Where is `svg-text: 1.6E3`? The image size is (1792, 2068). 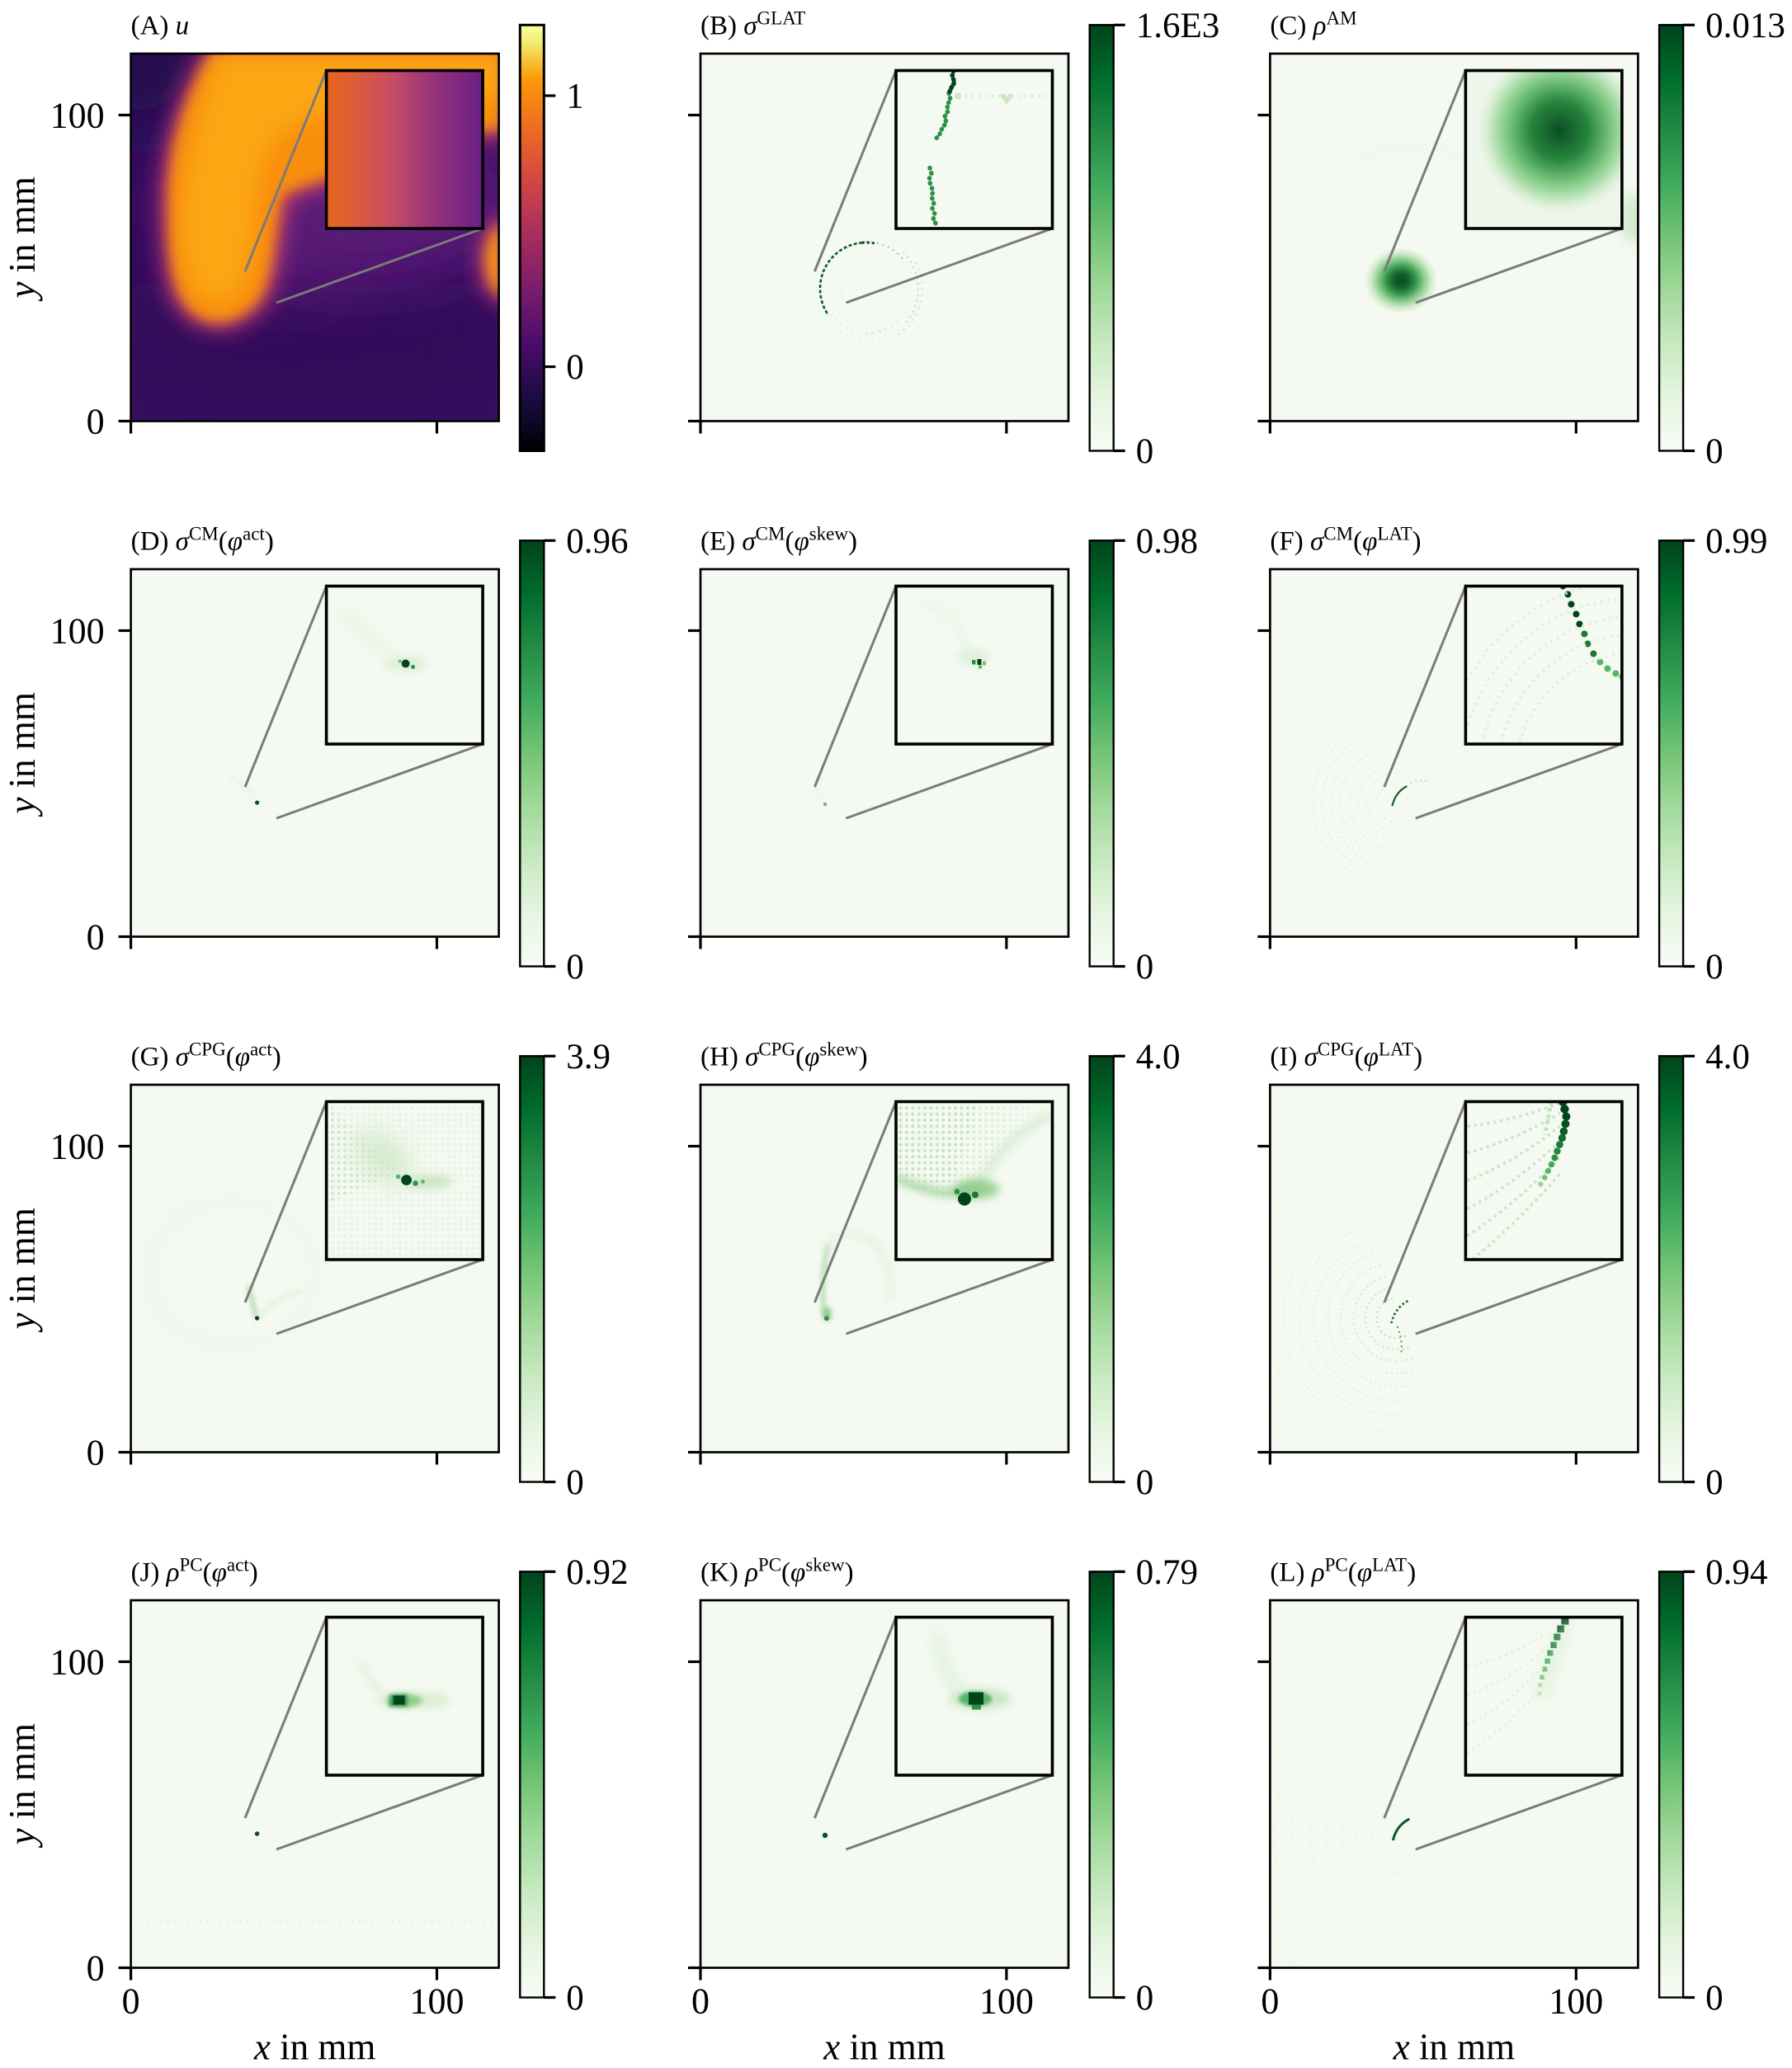
svg-text: 1.6E3 is located at coordinates (1178, 26).